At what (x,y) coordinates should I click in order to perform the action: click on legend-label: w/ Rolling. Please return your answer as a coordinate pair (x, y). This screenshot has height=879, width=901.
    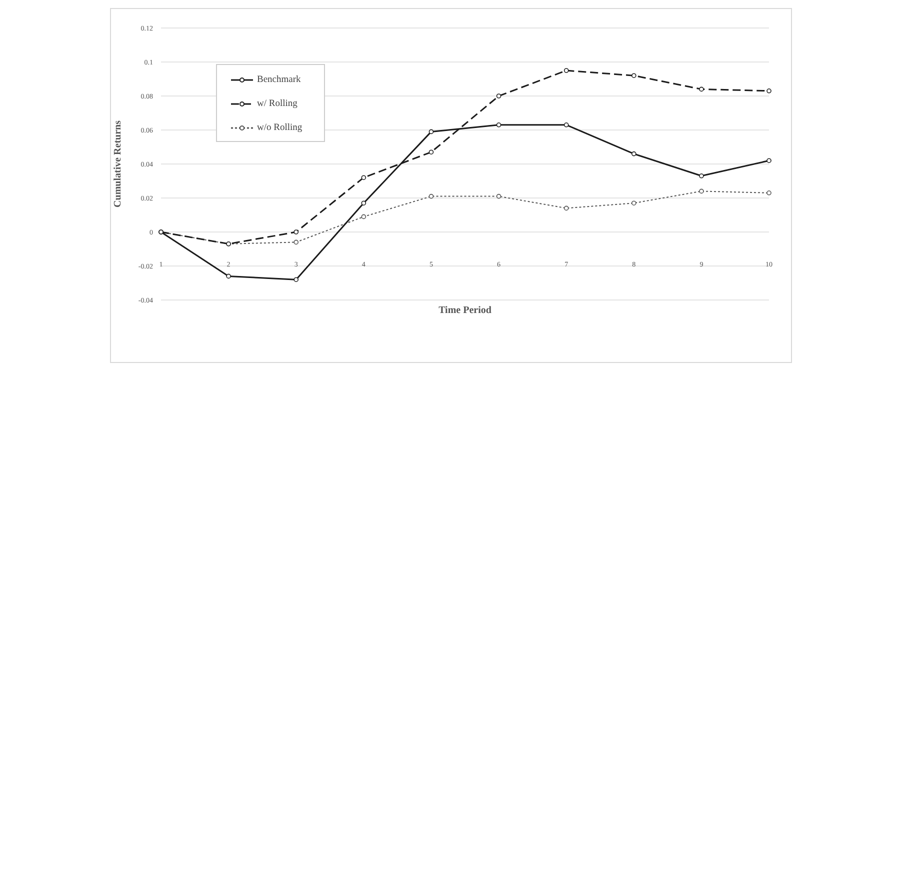
    Looking at the image, I should click on (277, 104).